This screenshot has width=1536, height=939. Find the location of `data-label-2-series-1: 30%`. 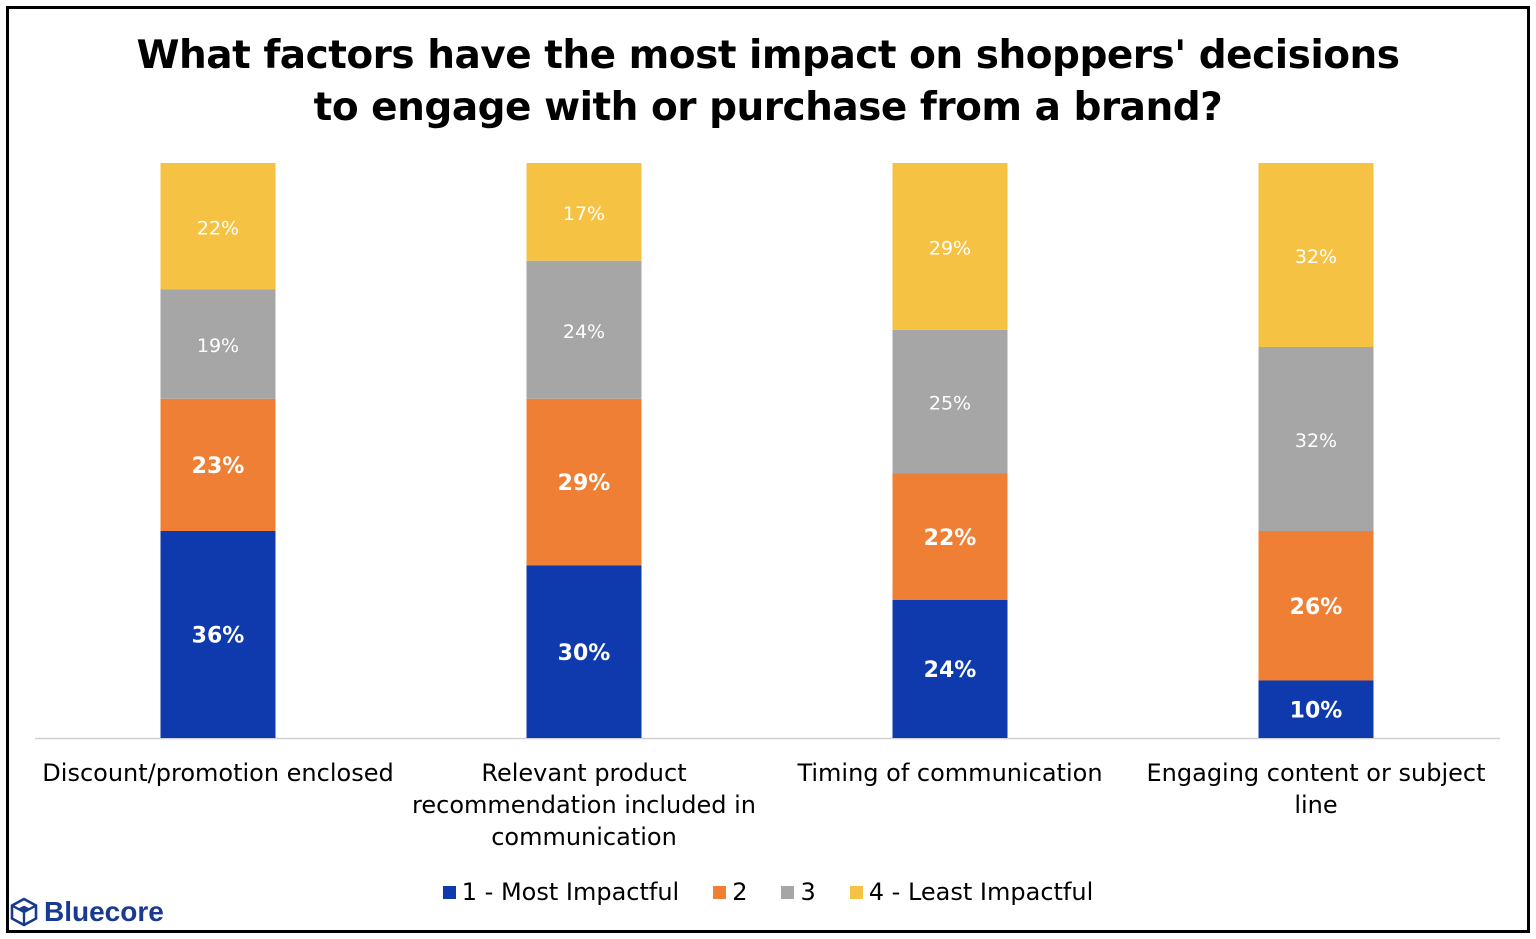

data-label-2-series-1: 30% is located at coordinates (584, 653).